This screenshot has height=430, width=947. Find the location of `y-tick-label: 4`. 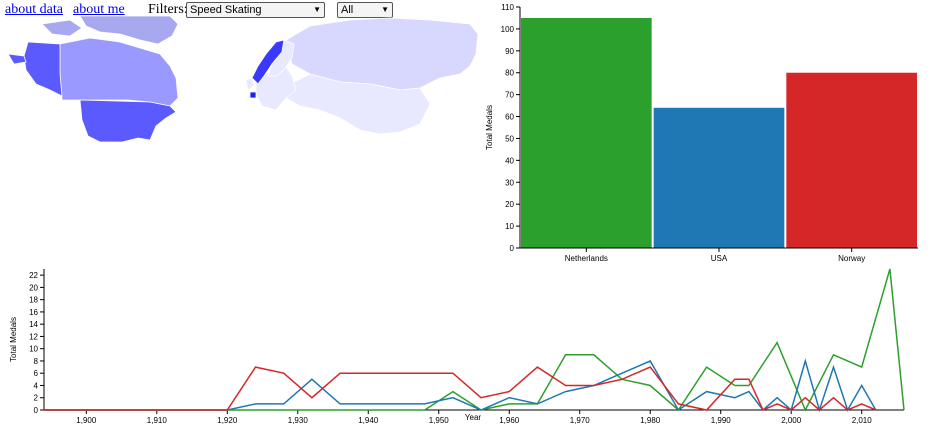

y-tick-label: 4 is located at coordinates (36, 385).